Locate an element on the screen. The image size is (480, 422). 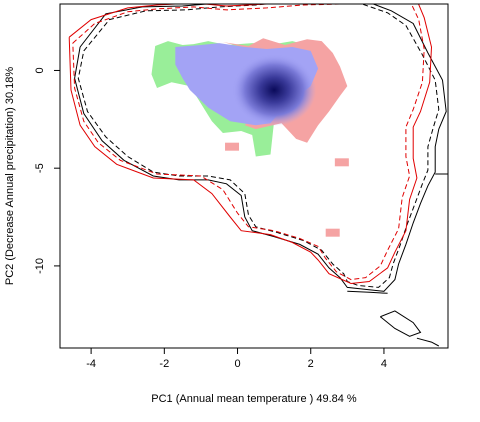
x-axis-title: PC1 (Annual mean temperature ) 49.84 % is located at coordinates (254, 399).